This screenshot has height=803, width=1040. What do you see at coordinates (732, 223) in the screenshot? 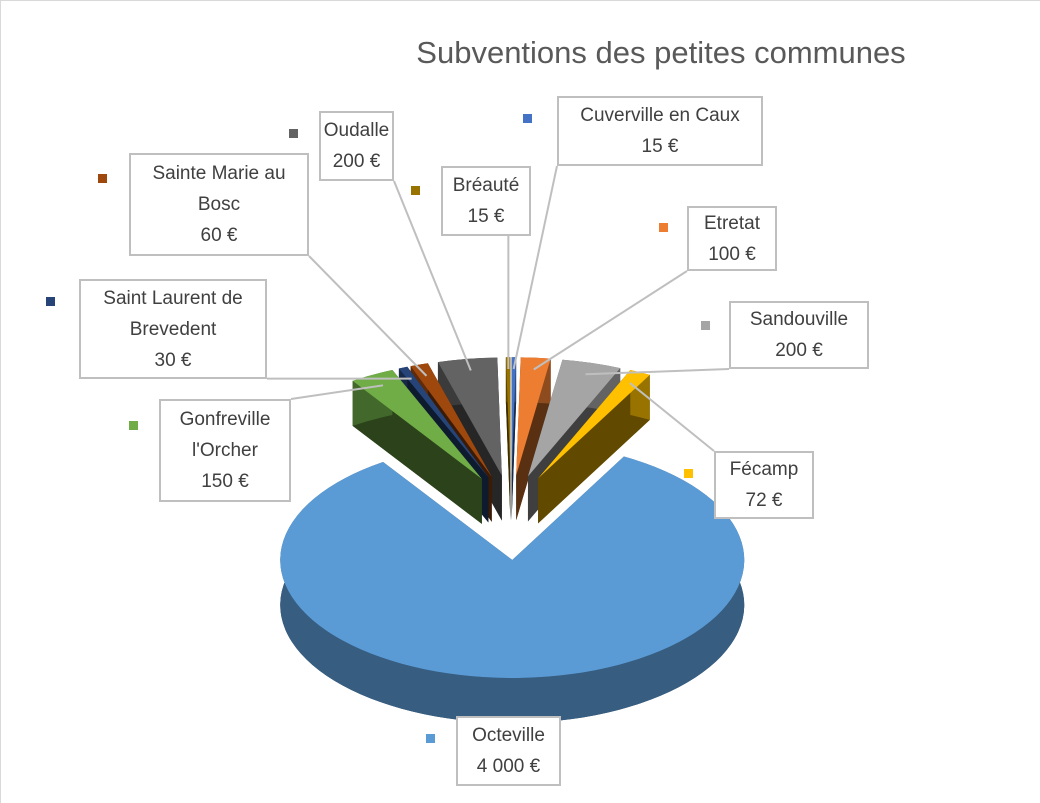
I see `label-name: Etretat` at bounding box center [732, 223].